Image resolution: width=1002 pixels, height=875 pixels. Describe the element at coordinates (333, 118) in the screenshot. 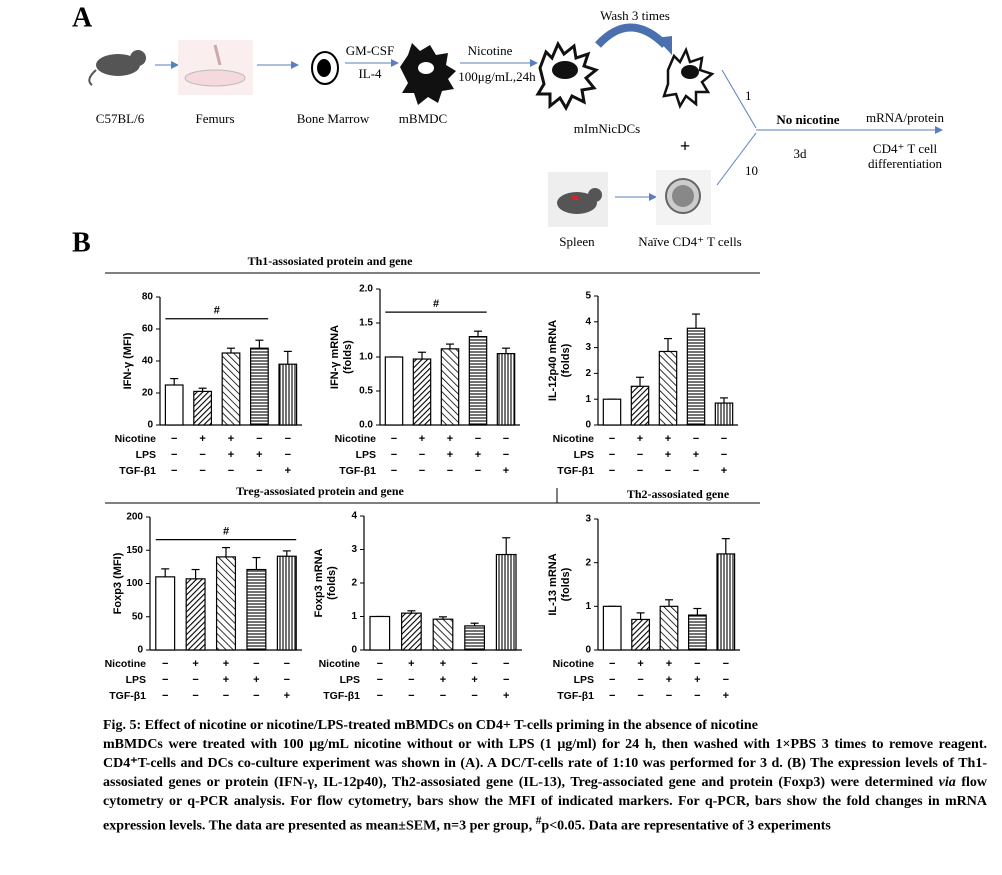

I see `label: Bone Marrow` at that location.